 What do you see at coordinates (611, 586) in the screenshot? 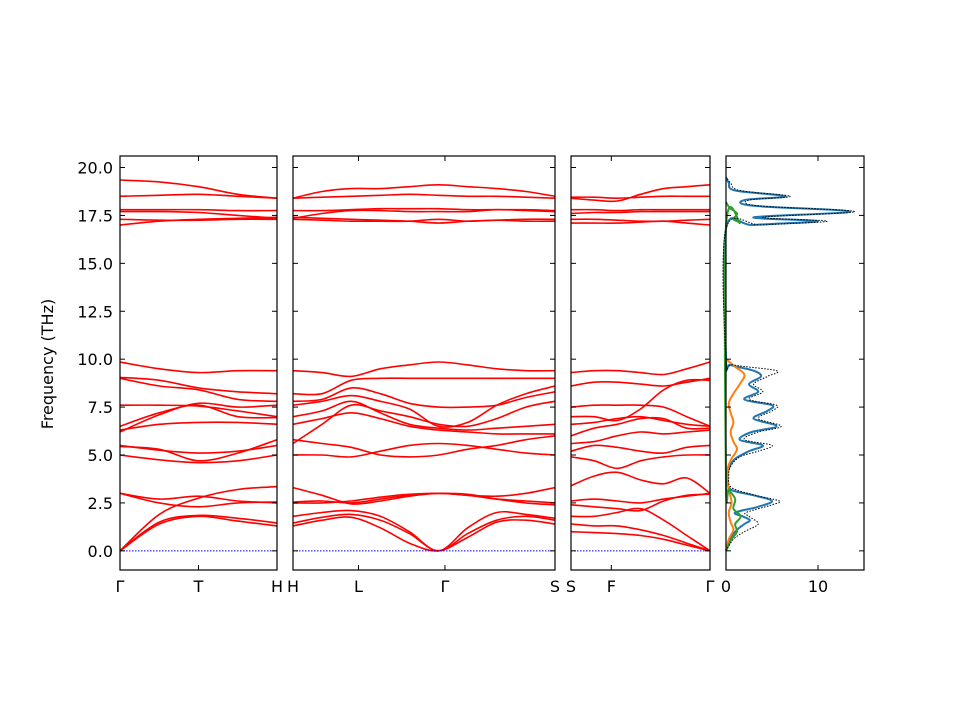
I see `xtick-label-2-1: F` at bounding box center [611, 586].